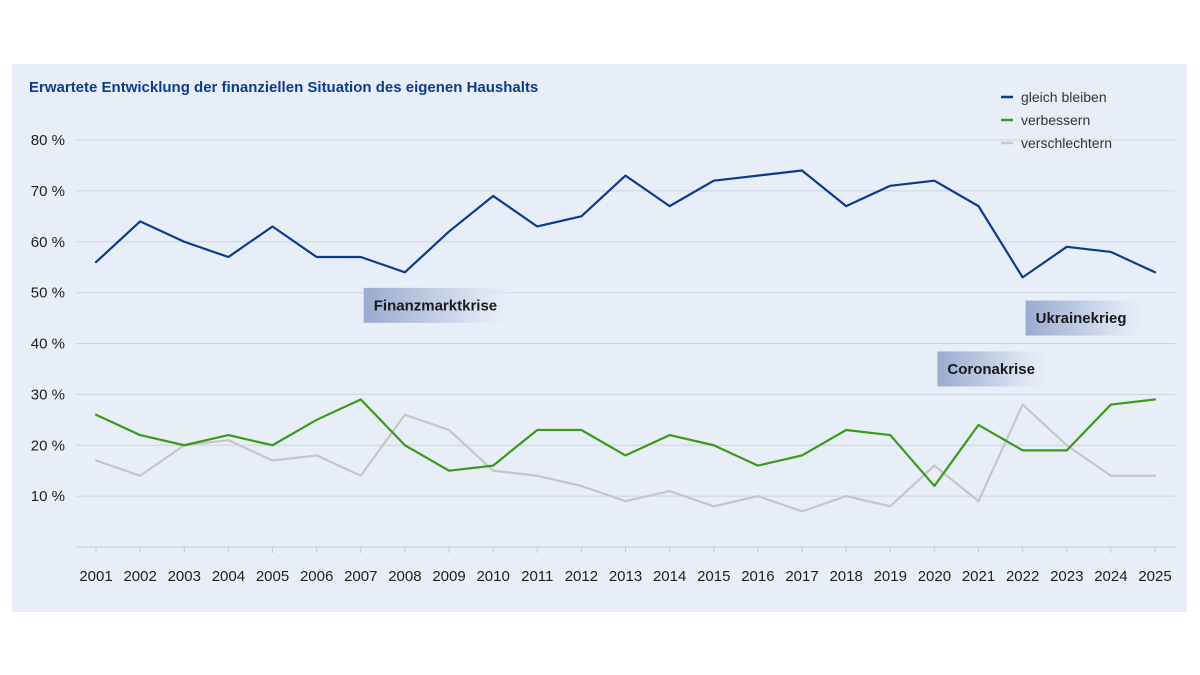  Describe the element at coordinates (1110, 576) in the screenshot. I see `x-tick-label: 2024` at that location.